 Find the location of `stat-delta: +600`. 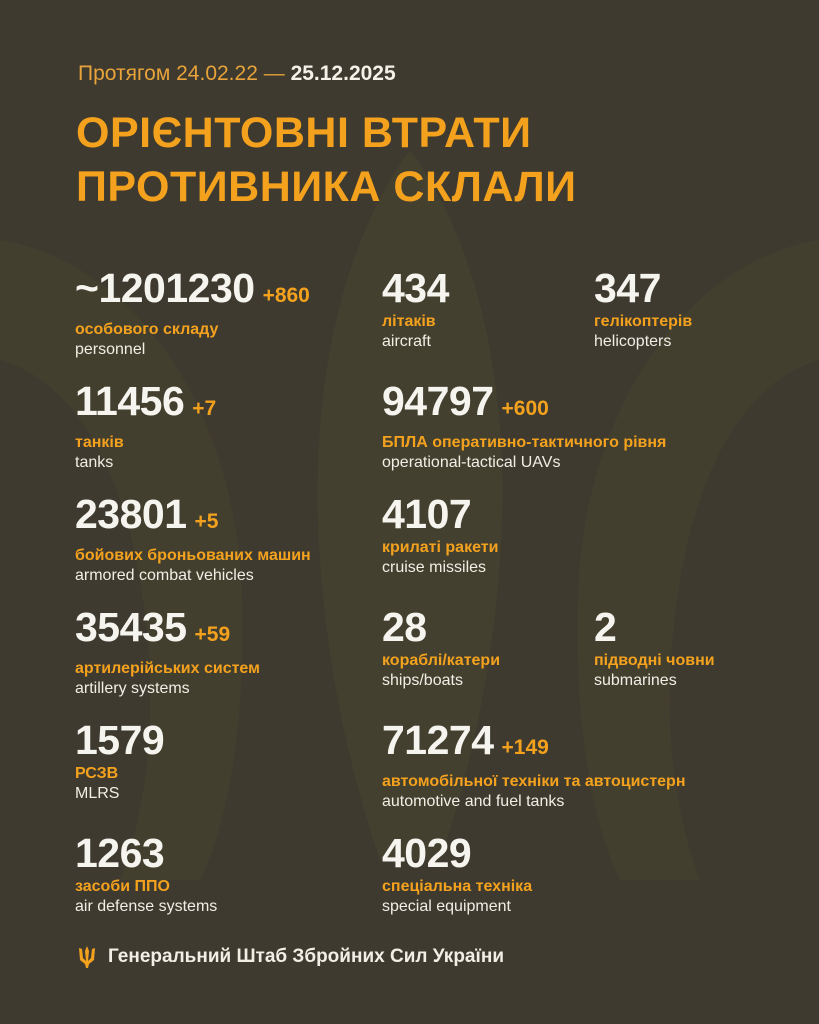

stat-delta: +600 is located at coordinates (525, 408).